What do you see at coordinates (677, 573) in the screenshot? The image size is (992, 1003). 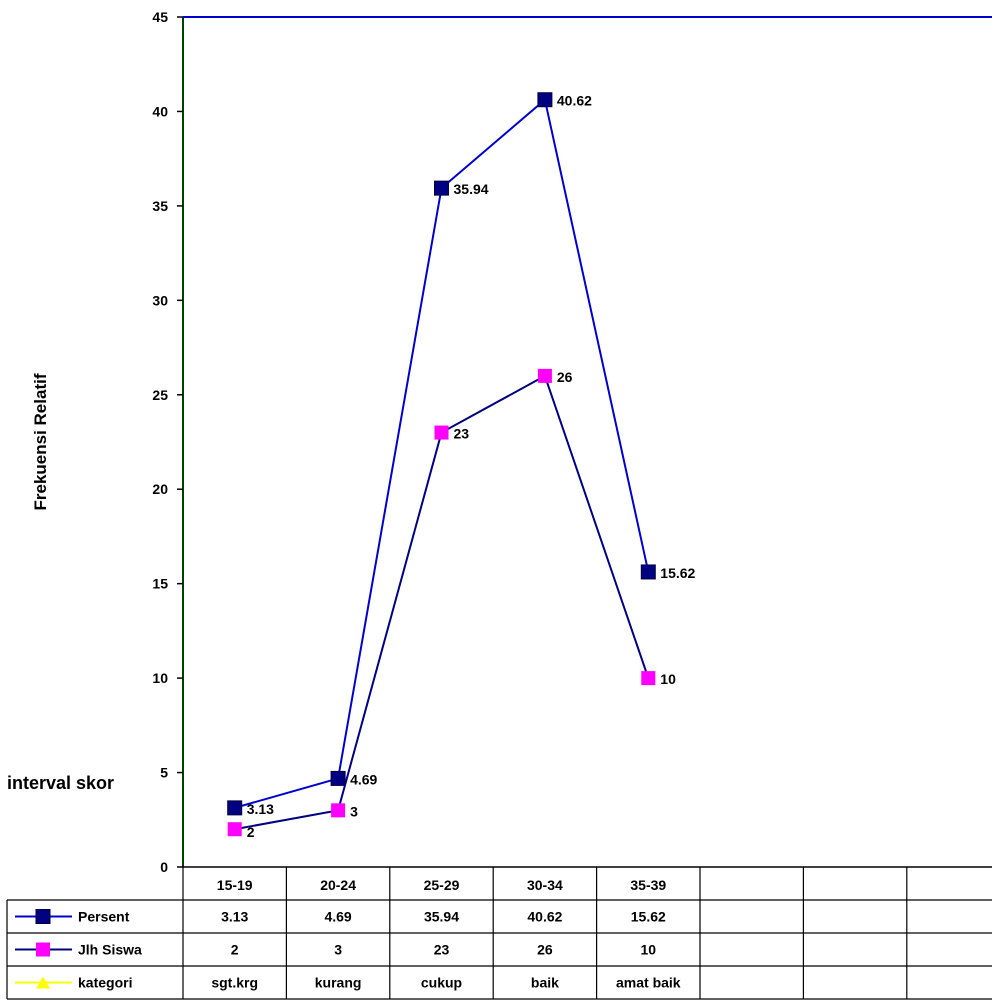 I see `data-label: 15.62` at bounding box center [677, 573].